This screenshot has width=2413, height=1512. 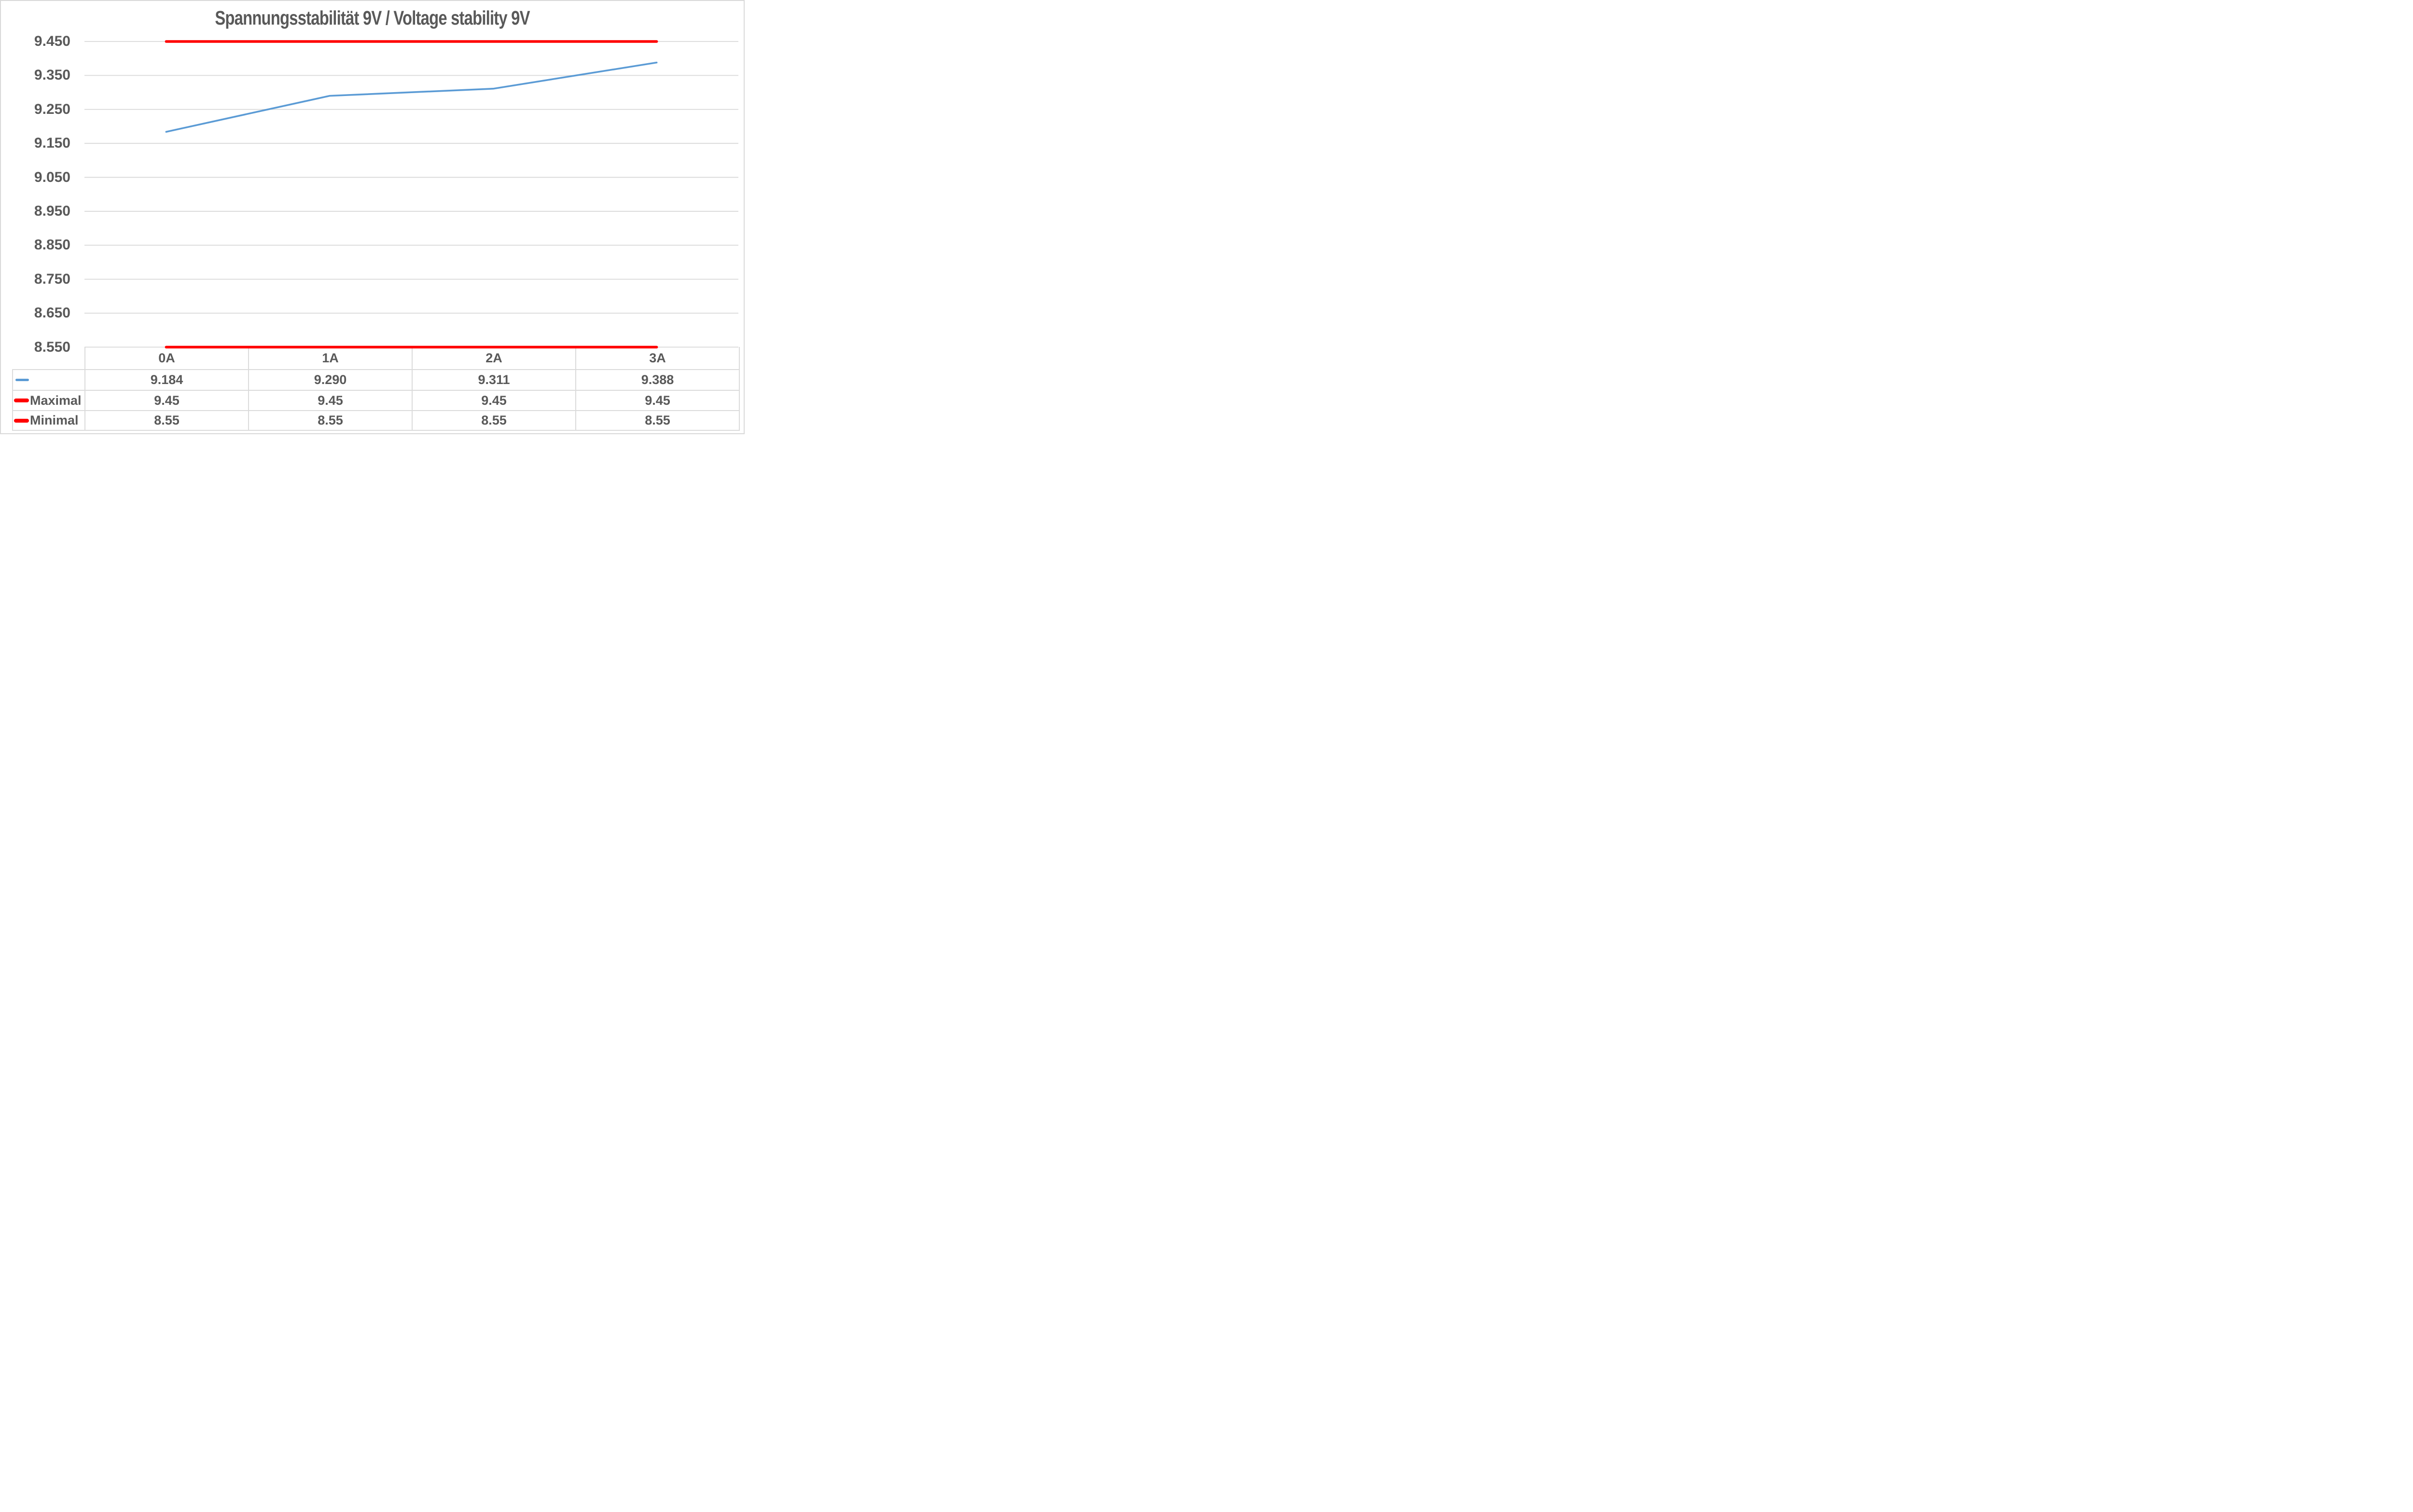 What do you see at coordinates (52, 177) in the screenshot?
I see `y-axis-label: 9.050` at bounding box center [52, 177].